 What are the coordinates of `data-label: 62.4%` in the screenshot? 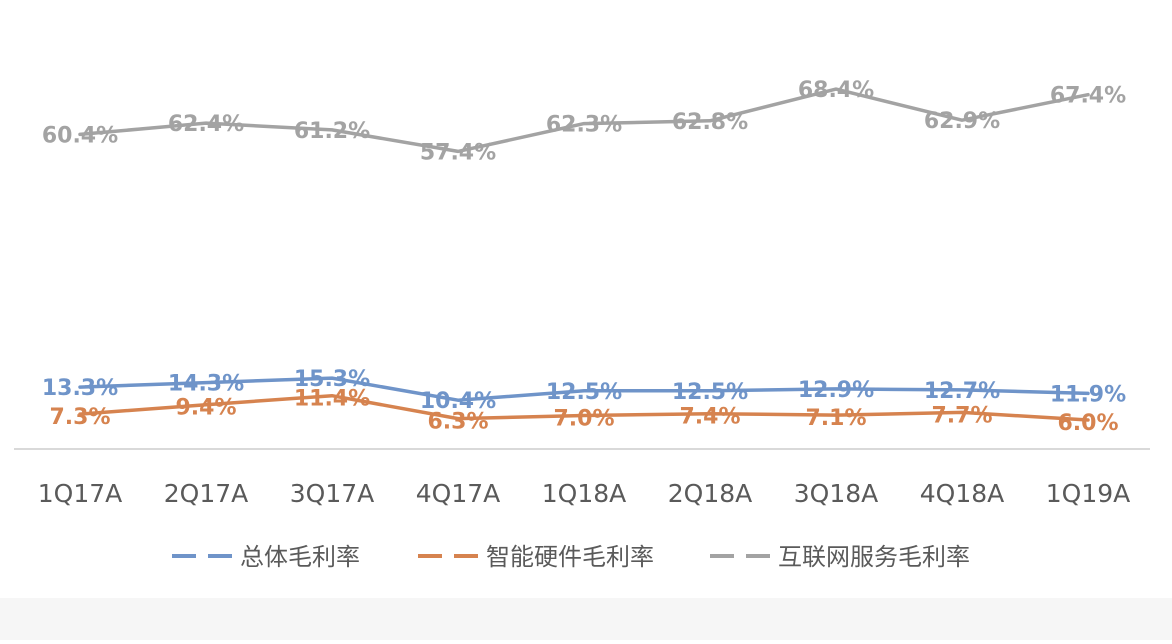 It's located at (206, 124).